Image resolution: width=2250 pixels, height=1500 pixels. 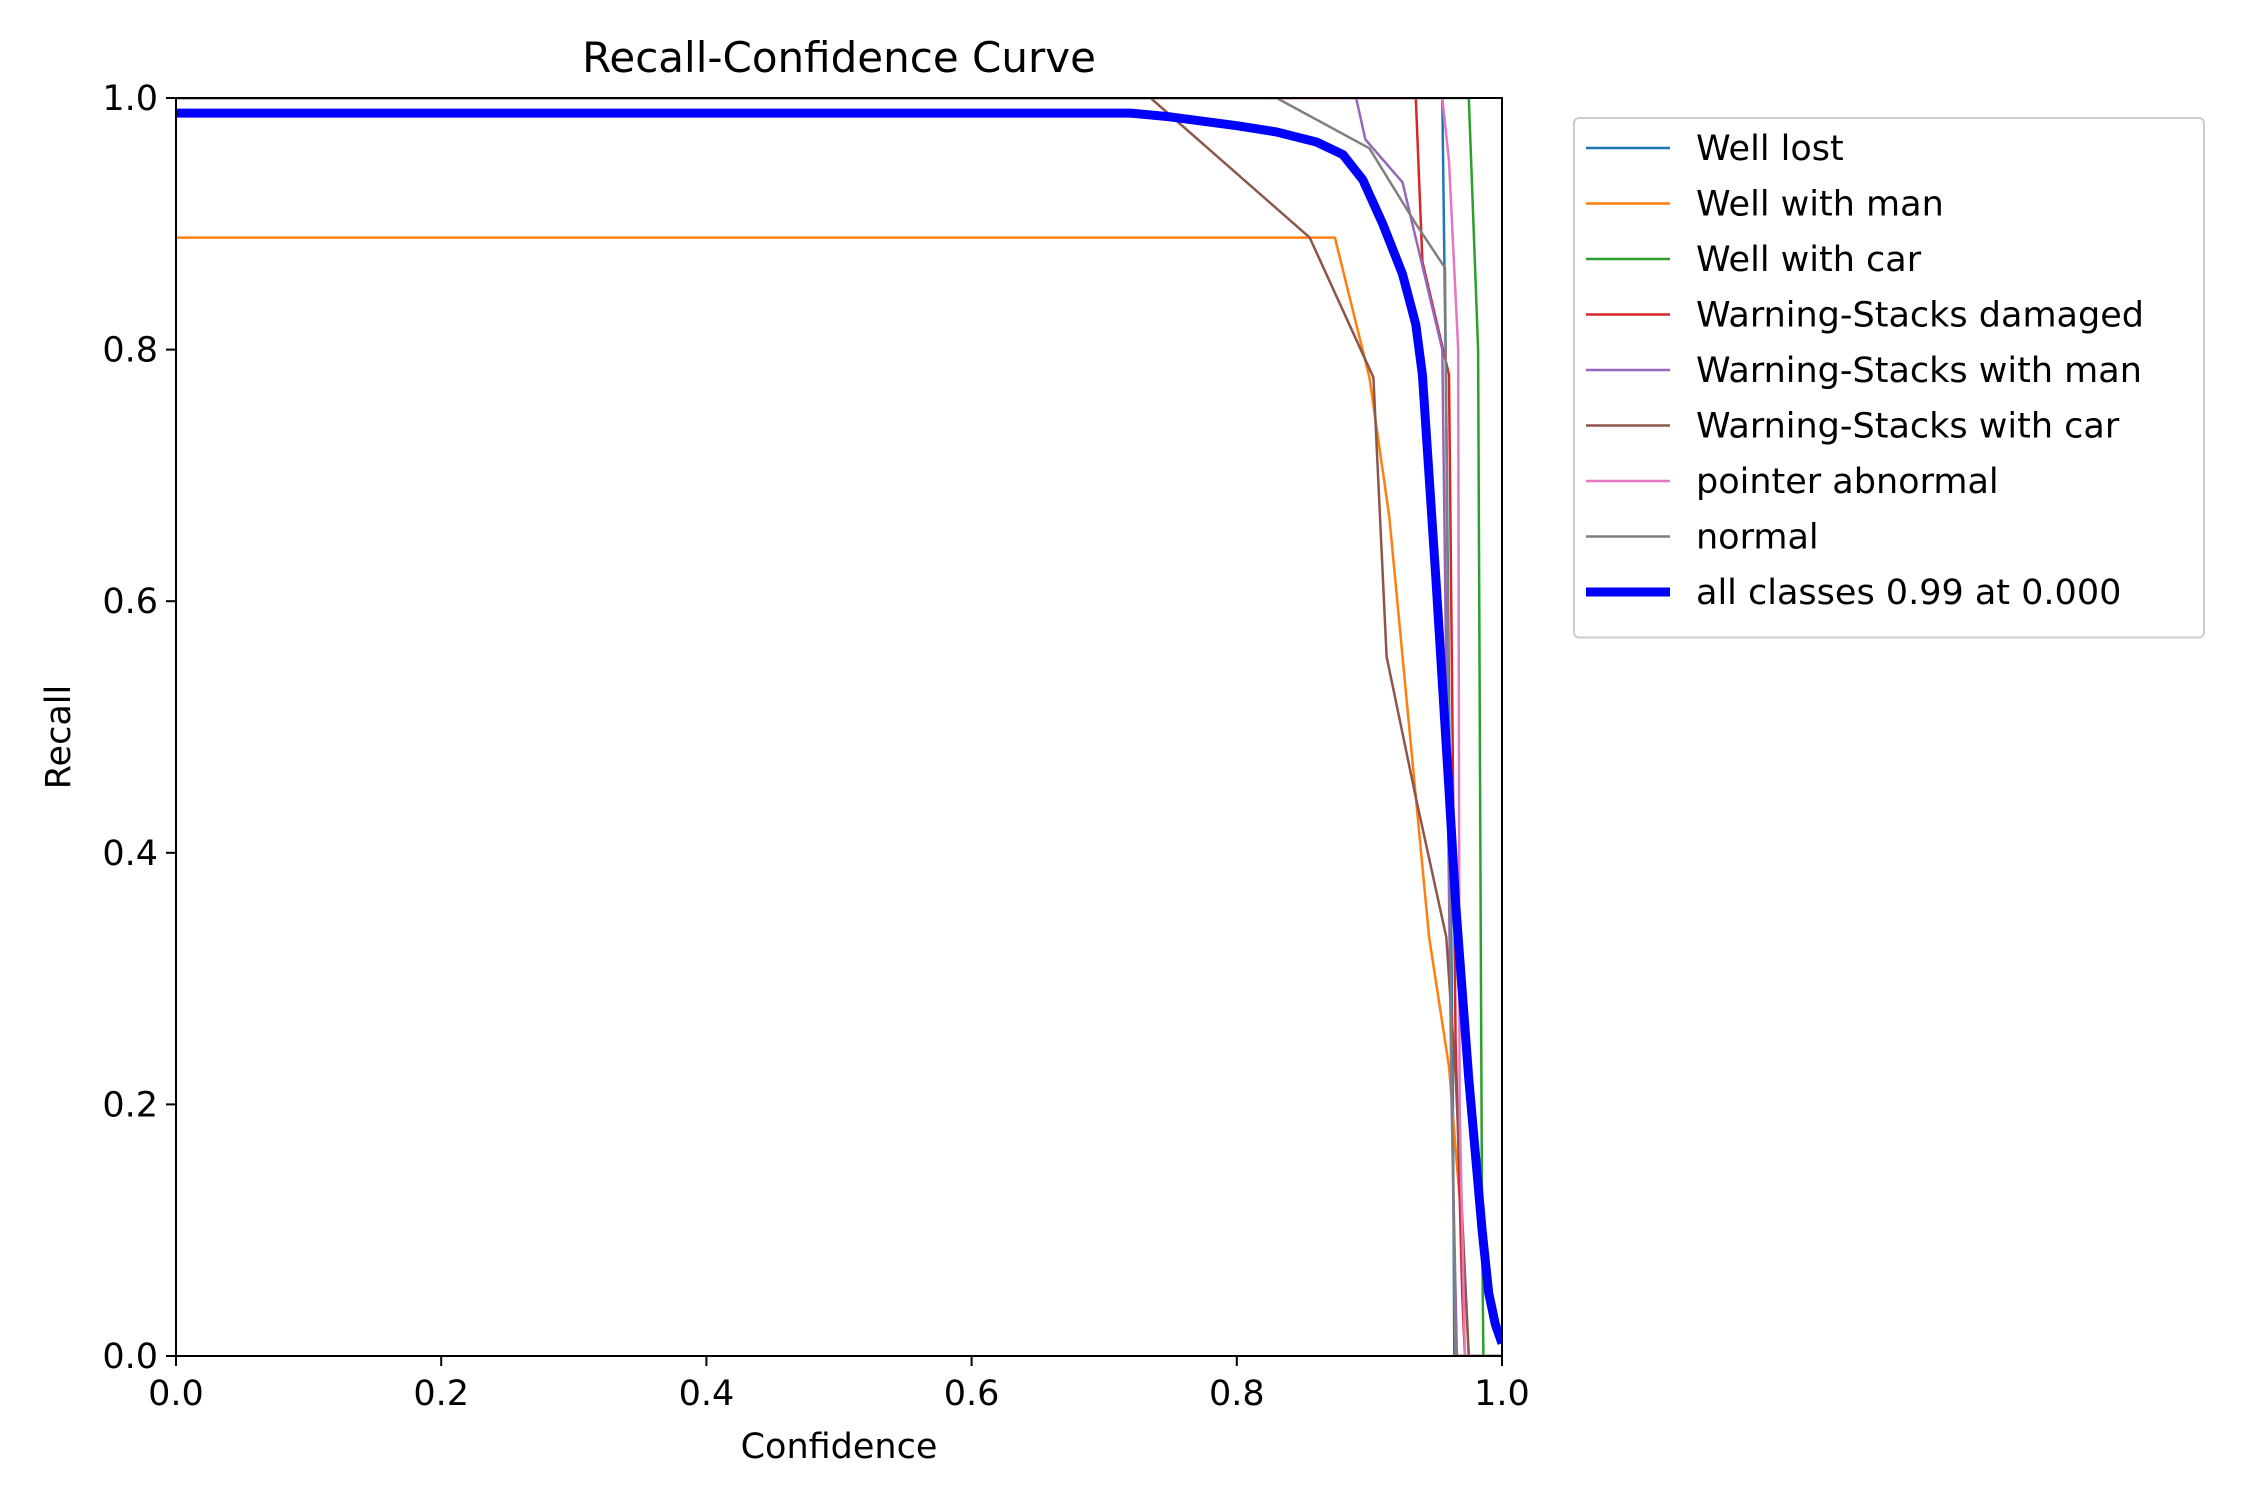 What do you see at coordinates (839, 57) in the screenshot?
I see `chart-title: Recall-Confidence Curve` at bounding box center [839, 57].